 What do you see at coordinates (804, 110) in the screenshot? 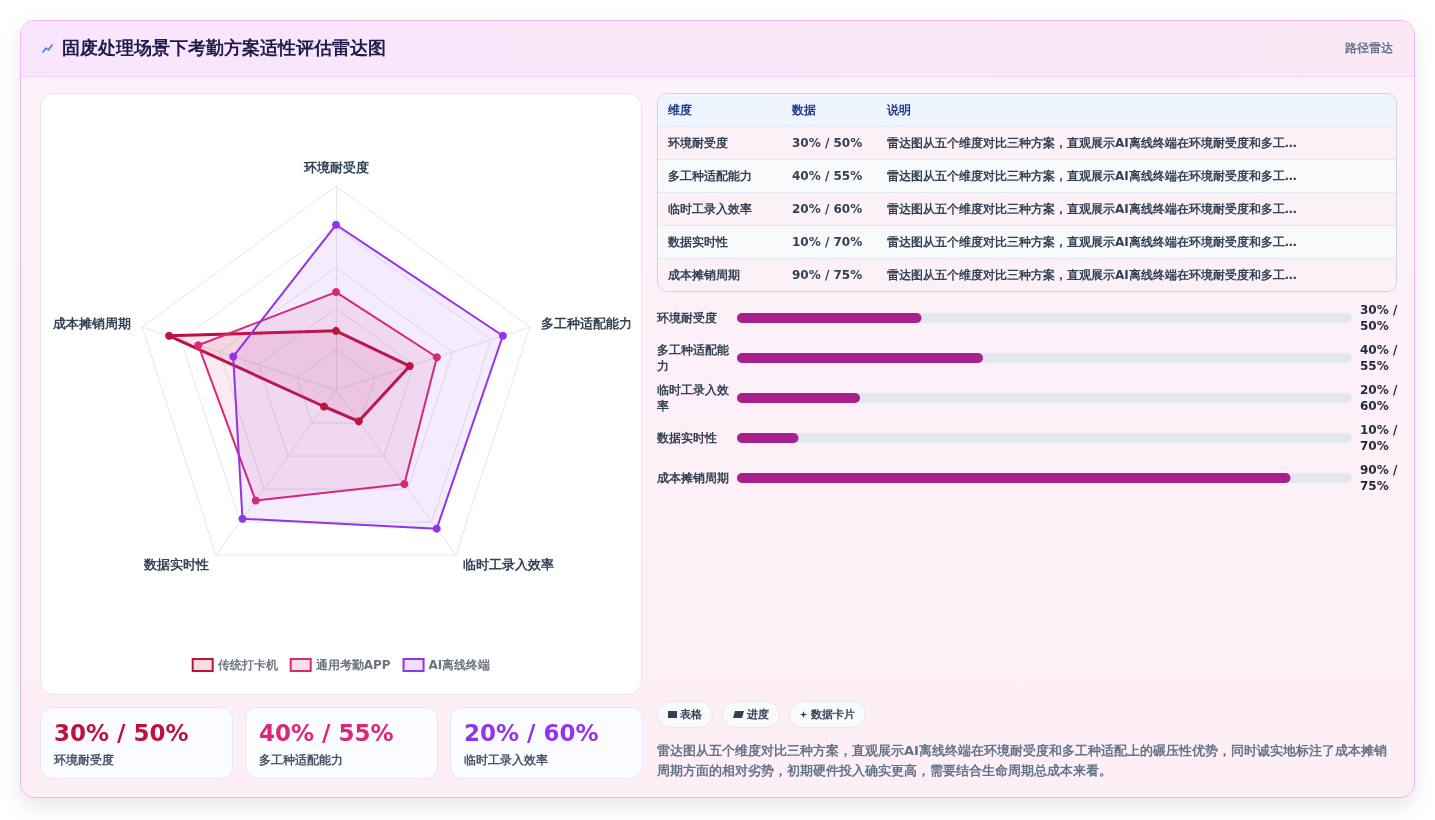
I see `text: 数据` at bounding box center [804, 110].